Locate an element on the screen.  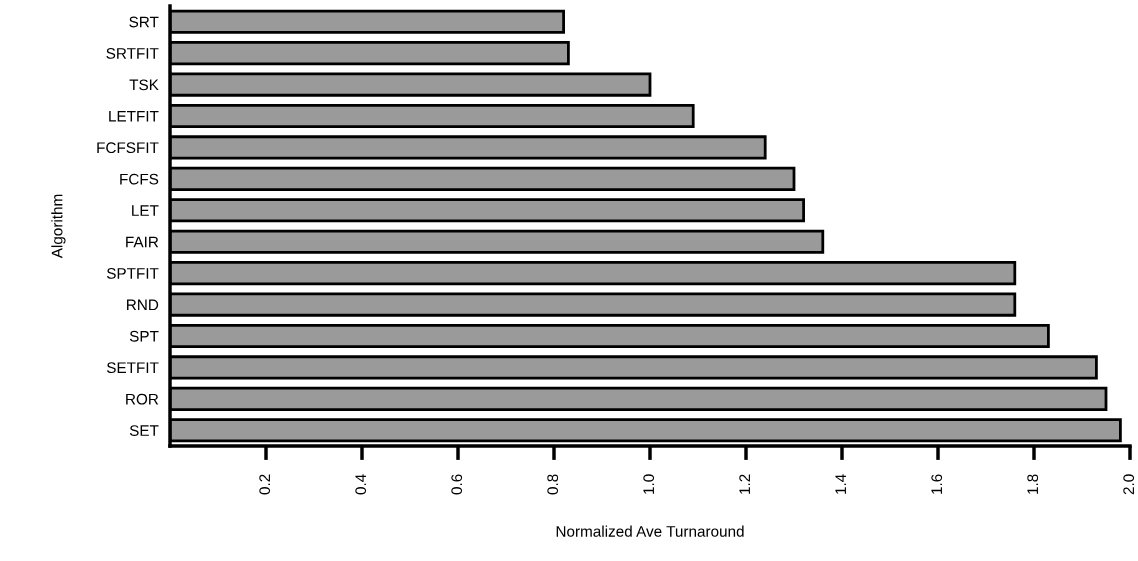
x-axis-title: Normalized Ave Turnaround is located at coordinates (650, 531).